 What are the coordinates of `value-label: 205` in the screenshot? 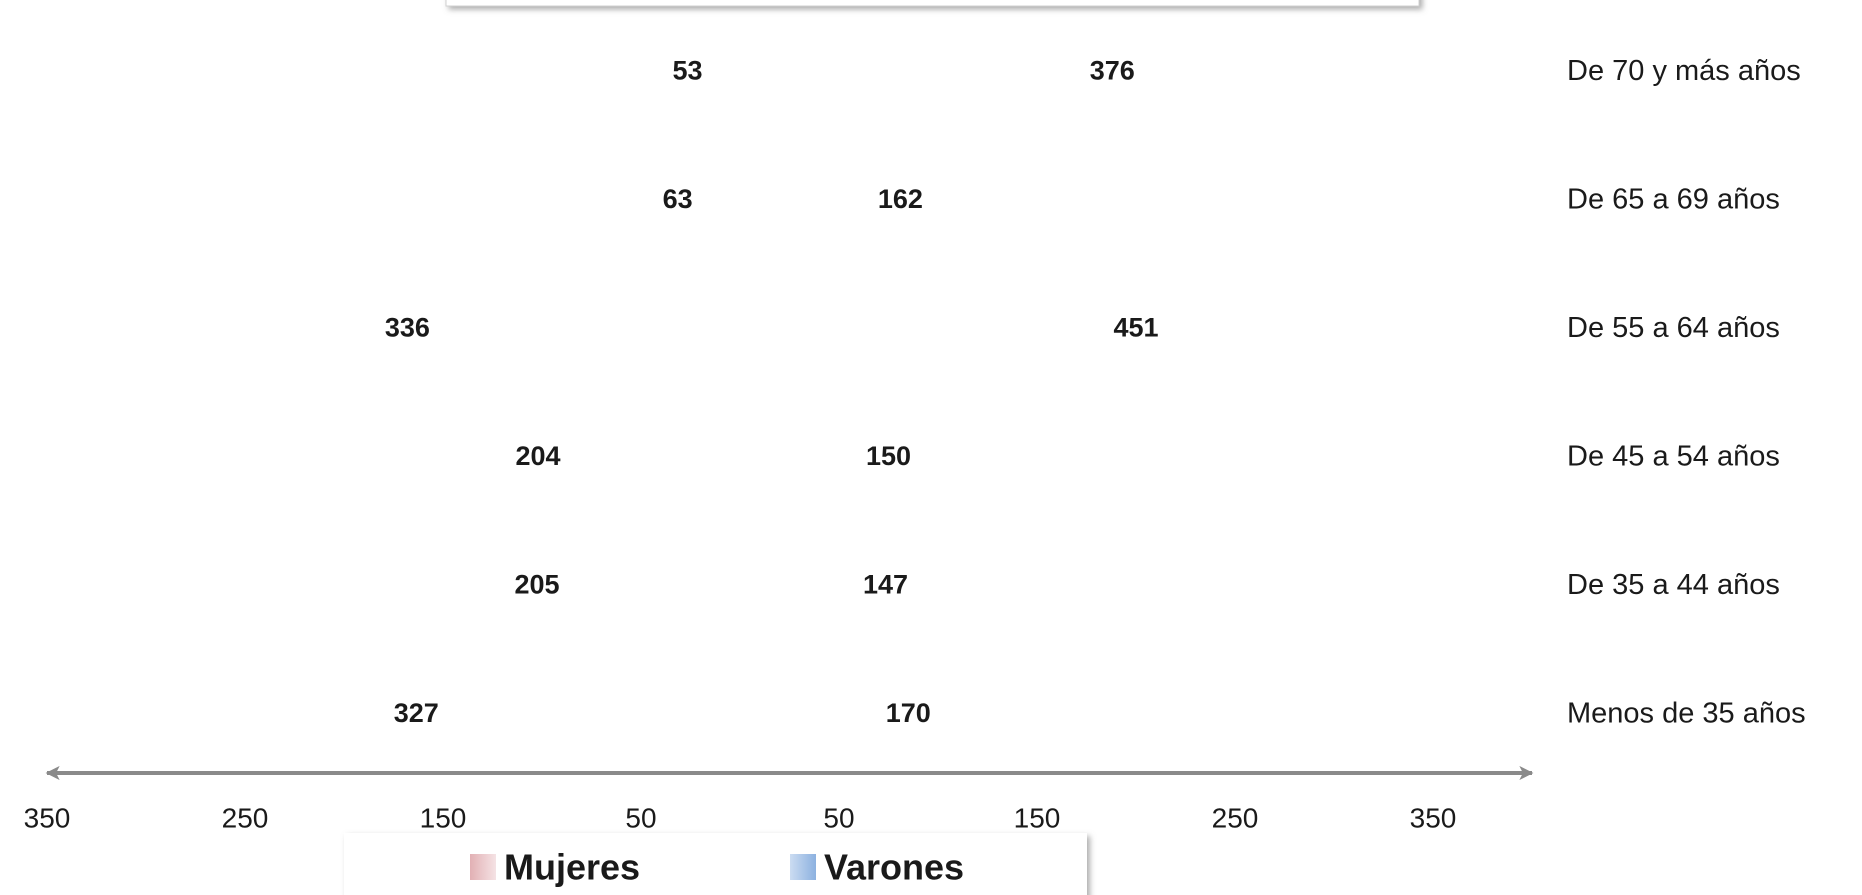 It's located at (537, 584).